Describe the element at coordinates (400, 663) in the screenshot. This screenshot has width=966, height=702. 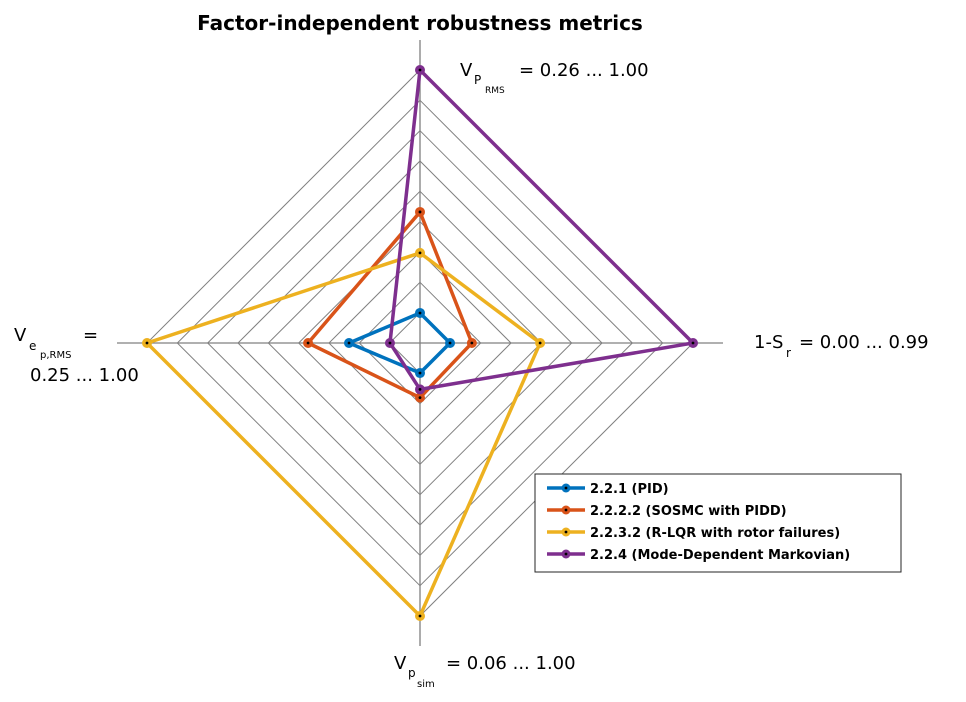
I see `axis-bottom-main: V` at that location.